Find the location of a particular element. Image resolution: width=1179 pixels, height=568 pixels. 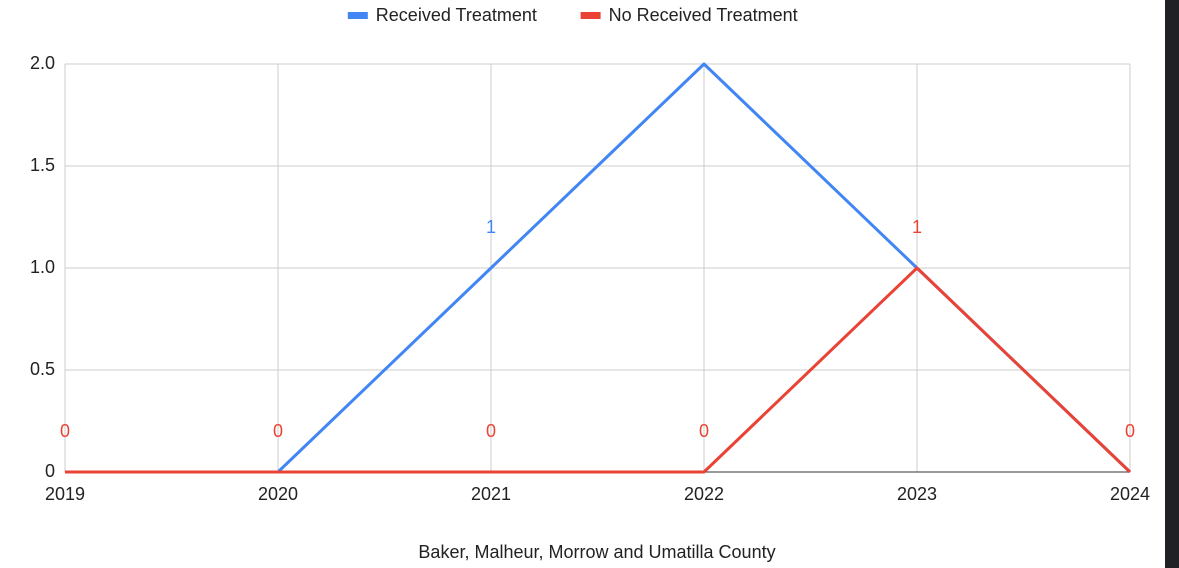

y-tick-label: 1.5 is located at coordinates (42, 165).